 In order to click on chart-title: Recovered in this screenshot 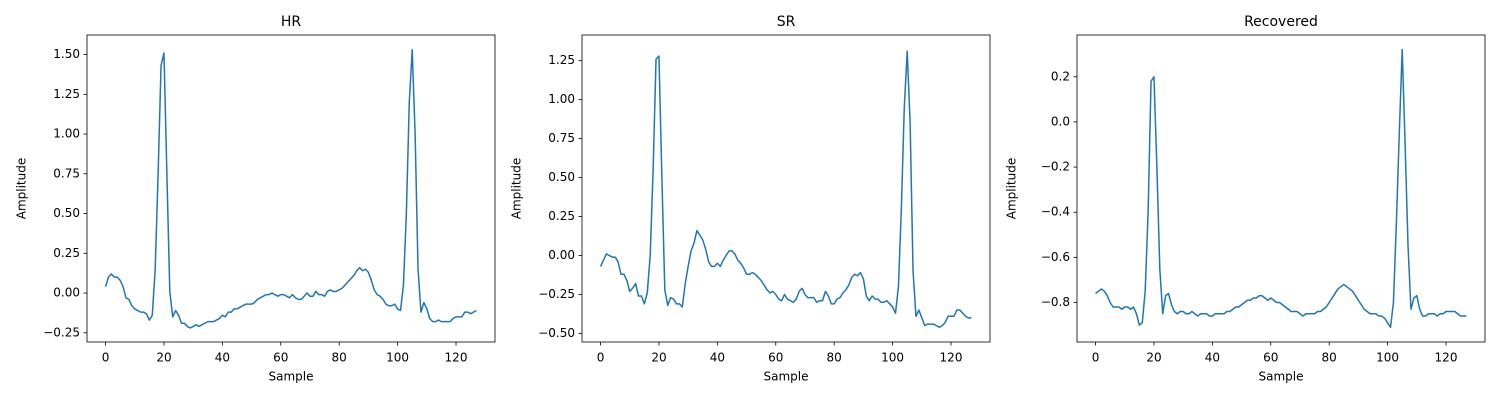, I will do `click(1281, 22)`.